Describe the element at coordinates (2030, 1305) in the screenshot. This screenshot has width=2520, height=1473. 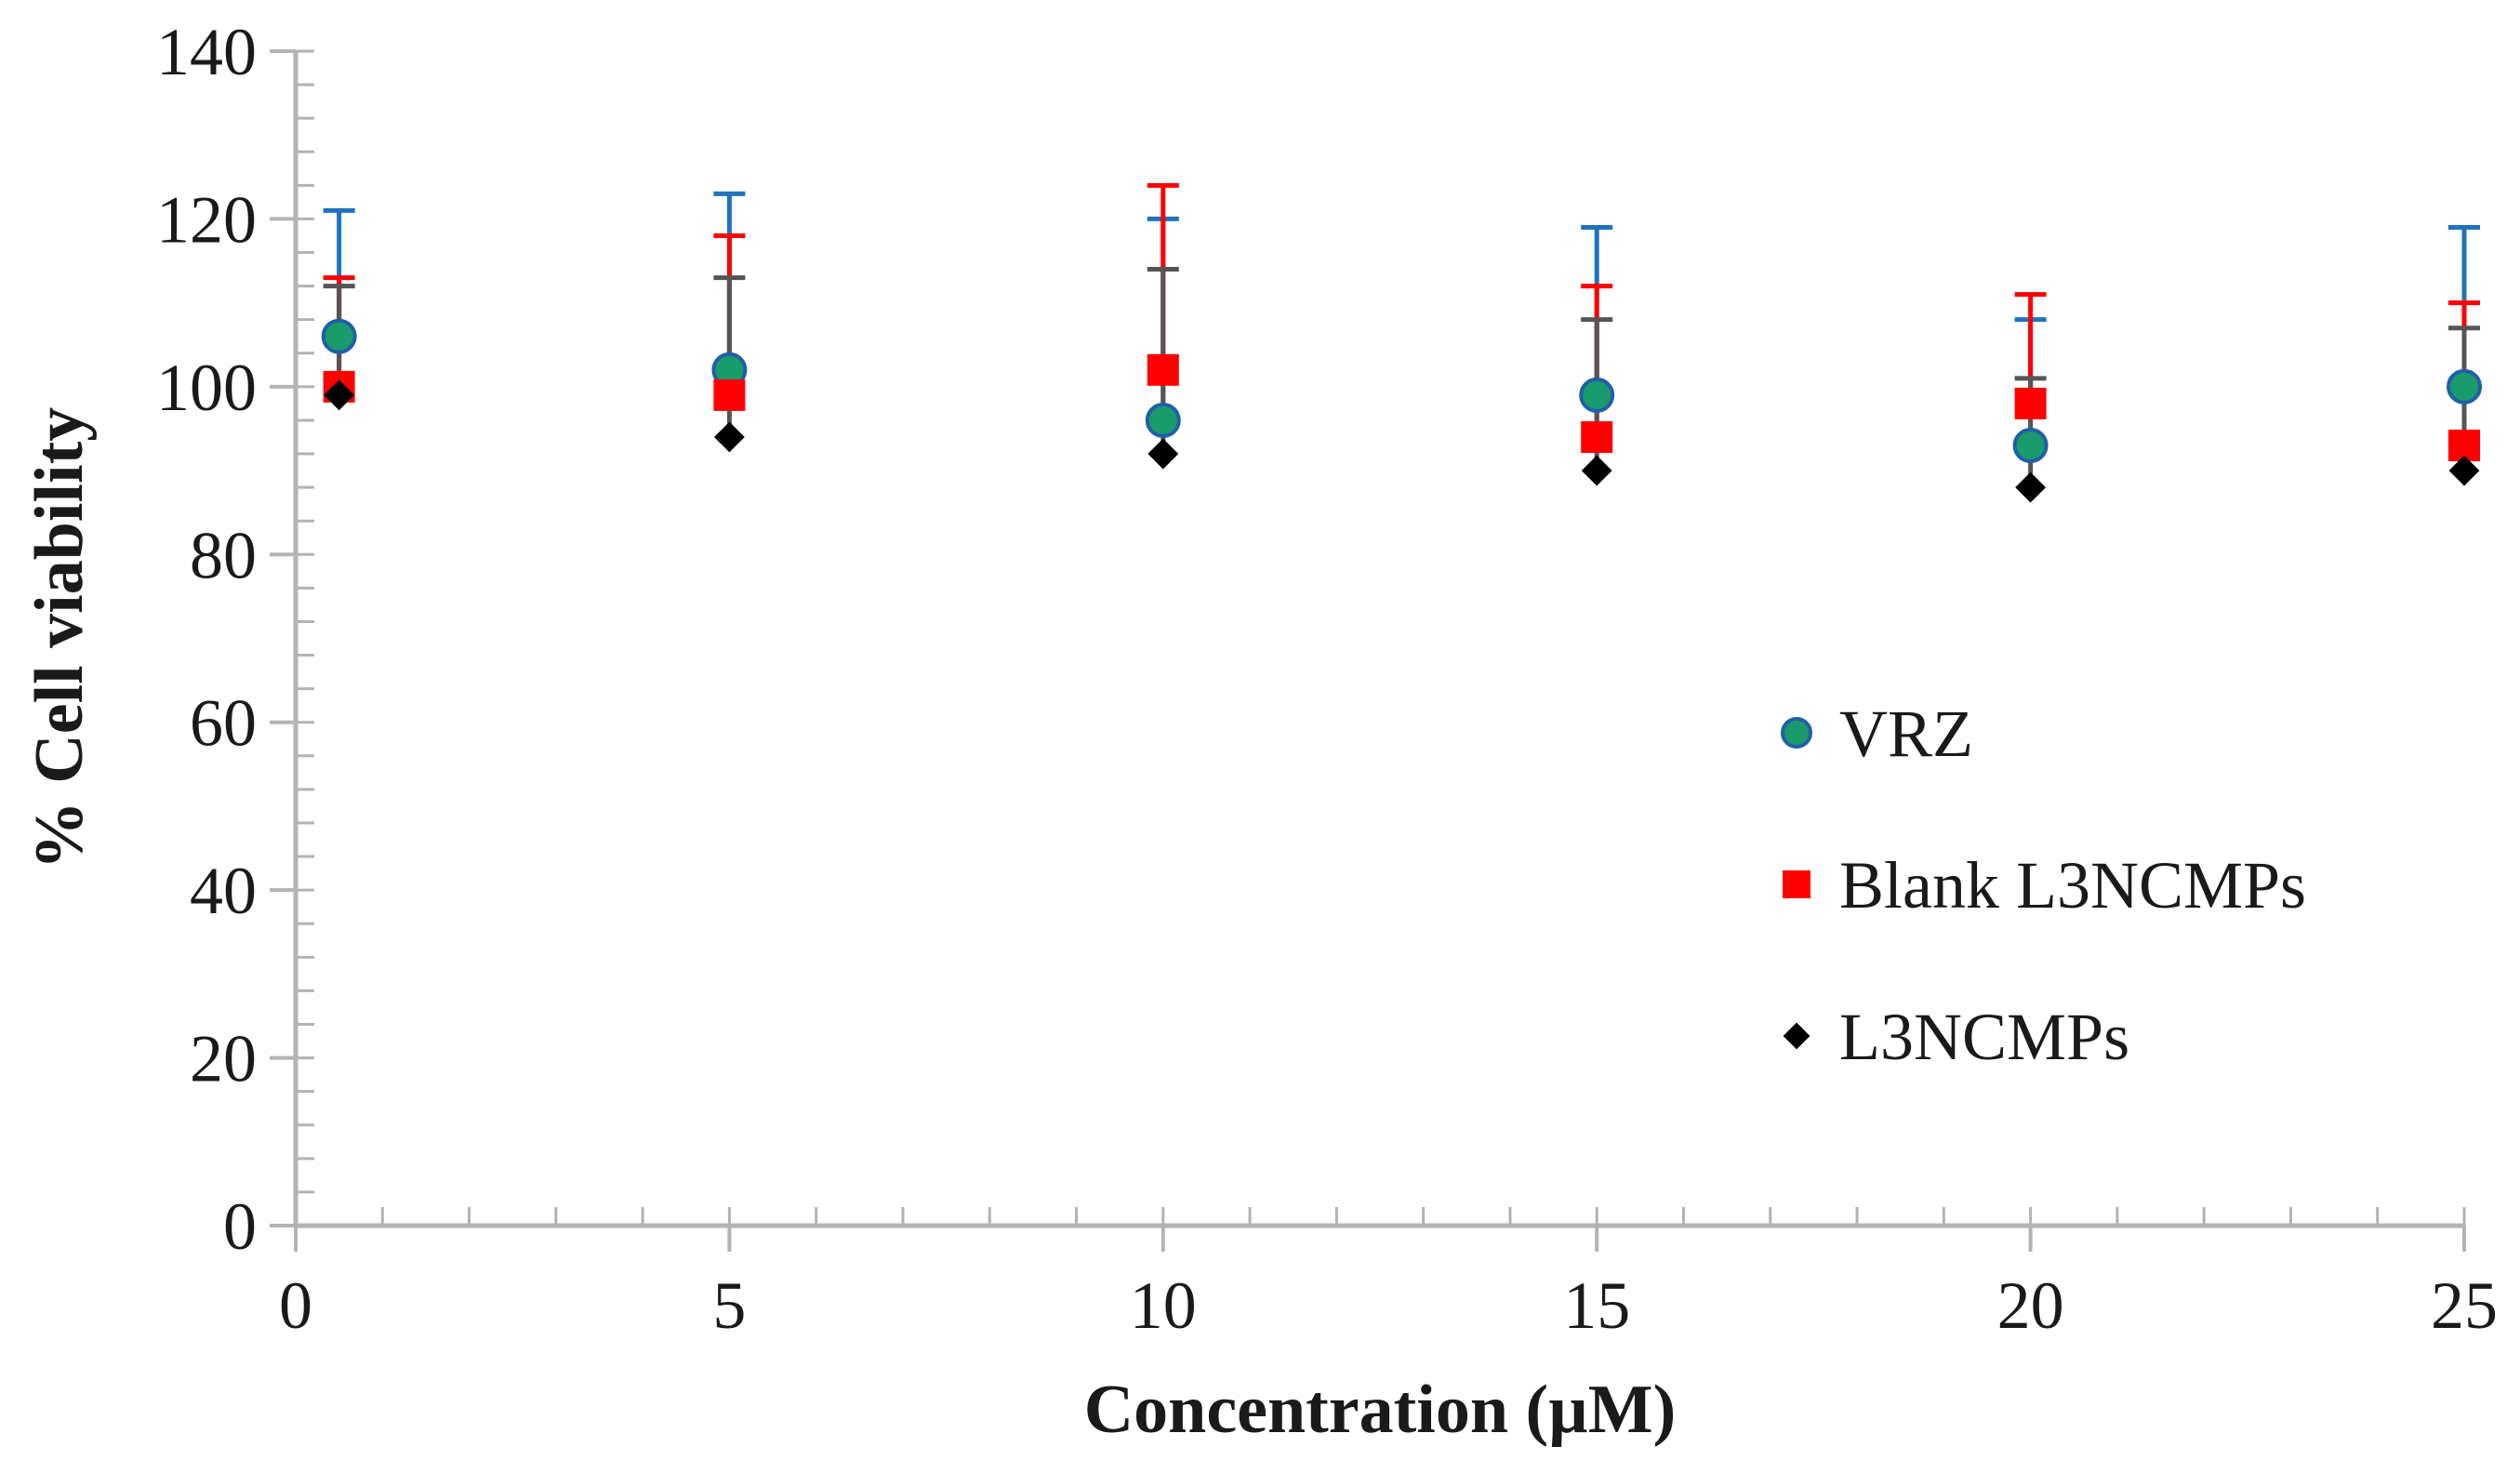
I see `x-tick-label: 20` at that location.